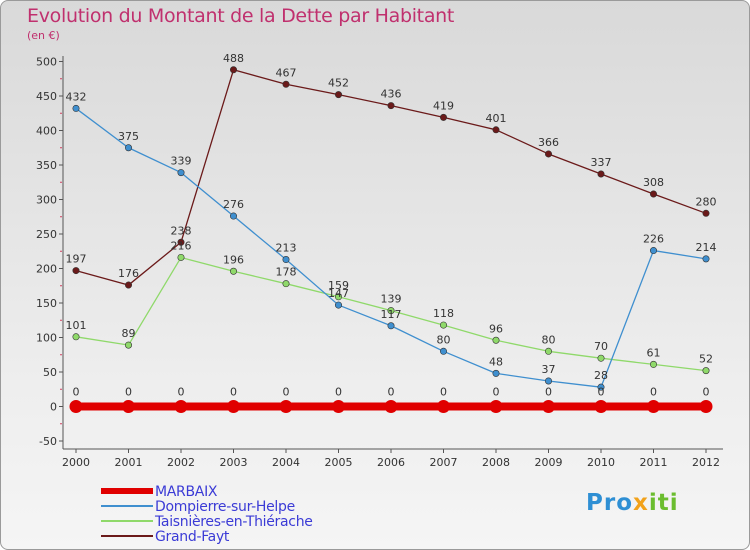  I want to click on data-label: 452, so click(338, 83).